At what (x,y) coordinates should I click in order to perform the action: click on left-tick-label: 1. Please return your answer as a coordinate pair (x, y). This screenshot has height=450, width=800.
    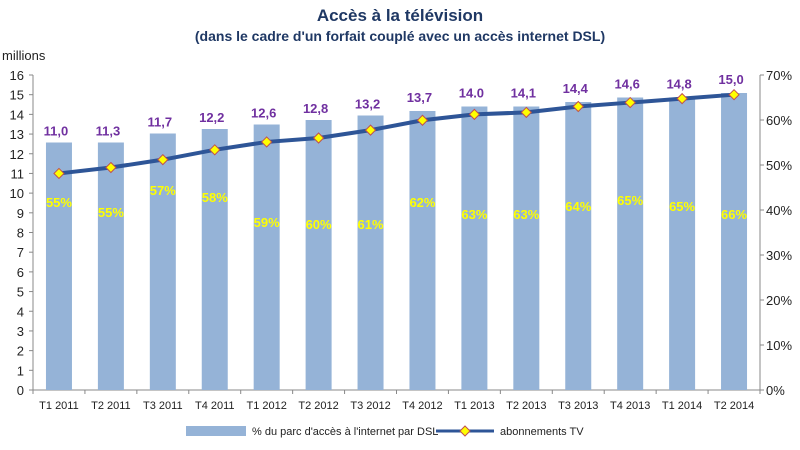
    Looking at the image, I should click on (20, 370).